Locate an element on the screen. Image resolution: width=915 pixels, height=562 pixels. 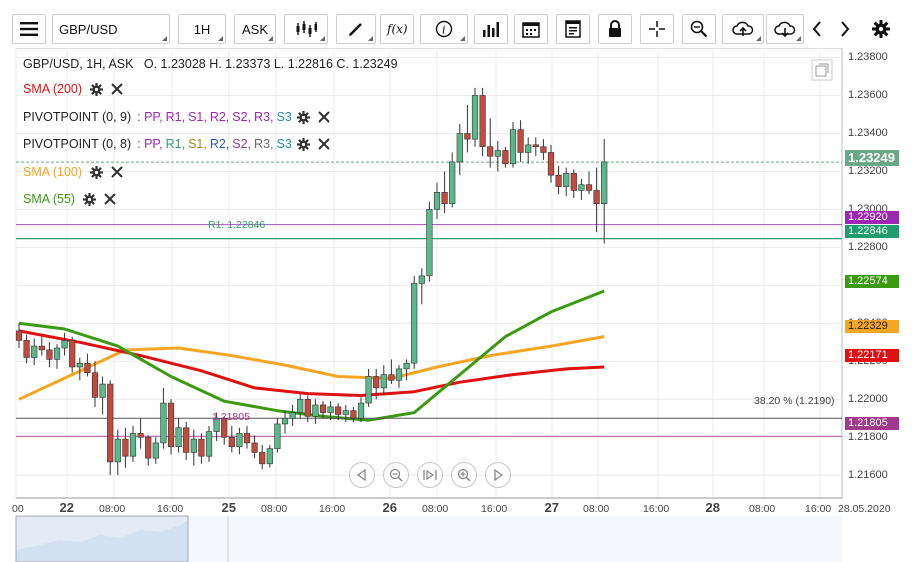
draw-icon is located at coordinates (355, 29).